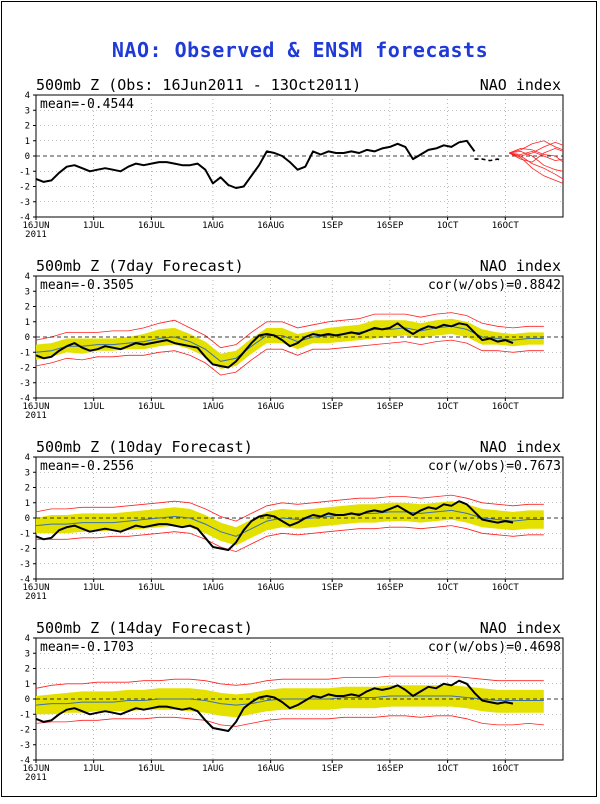 The height and width of the screenshot is (804, 600). What do you see at coordinates (494, 285) in the screenshot?
I see `correlation-label: cor(w/obs)=0.8842` at bounding box center [494, 285].